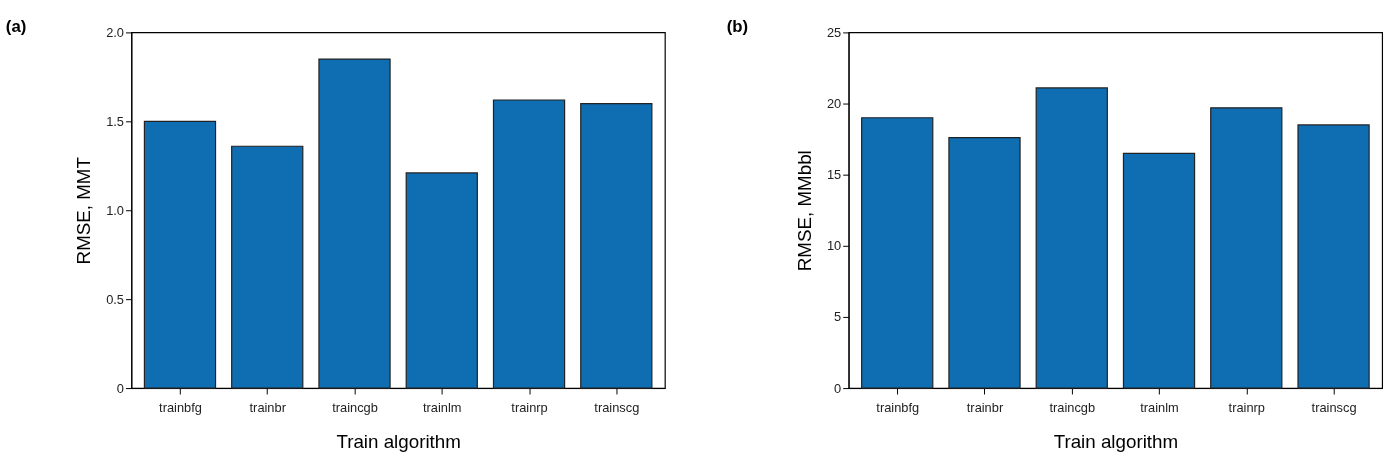 Image resolution: width=1393 pixels, height=472 pixels. Describe the element at coordinates (737, 27) in the screenshot. I see `chart-title: (b)` at that location.